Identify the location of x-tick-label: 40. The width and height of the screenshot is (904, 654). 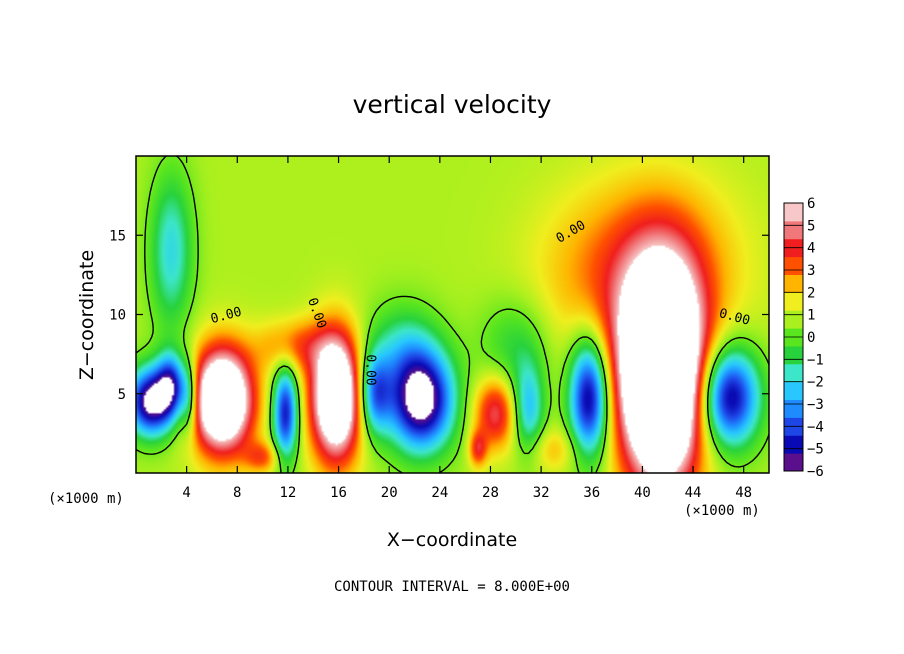
(642, 493).